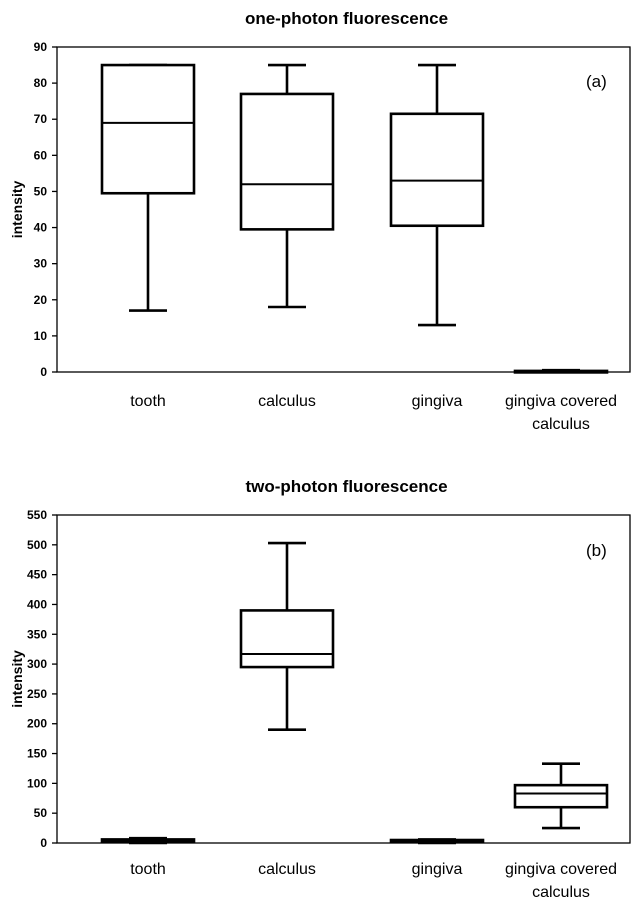 This screenshot has height=902, width=643. What do you see at coordinates (41, 300) in the screenshot?
I see `y-tick-label: 20` at bounding box center [41, 300].